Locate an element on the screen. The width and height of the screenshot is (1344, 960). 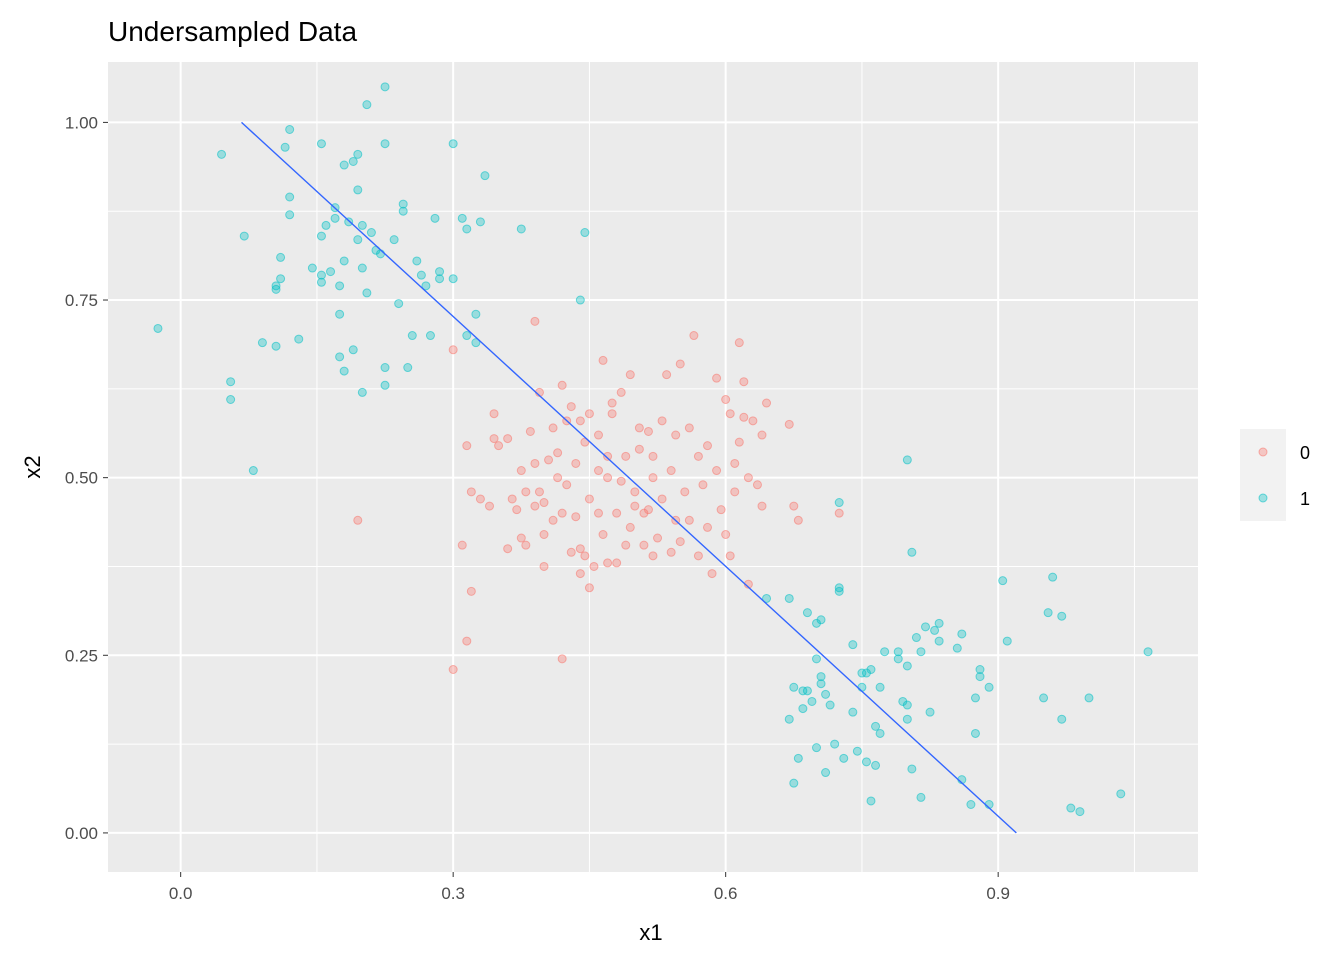
x-tick-label: 0.0 is located at coordinates (181, 893).